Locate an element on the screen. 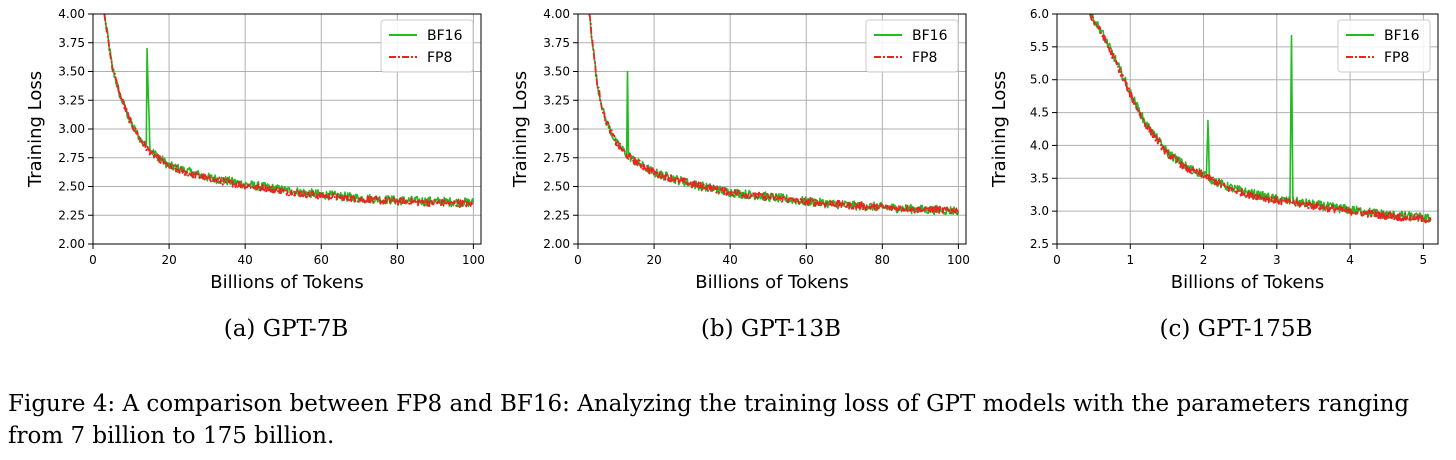 The width and height of the screenshot is (1456, 460). caption-panel-a: (a) GPT-7B is located at coordinates (286, 329).